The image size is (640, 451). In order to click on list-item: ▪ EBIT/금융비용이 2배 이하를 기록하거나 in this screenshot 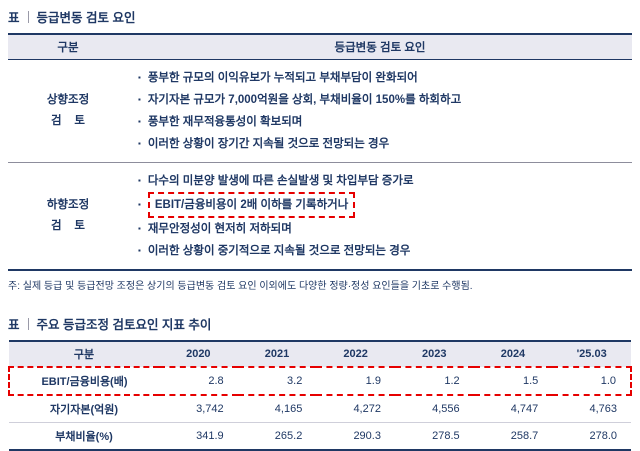, I will do `click(384, 205)`.